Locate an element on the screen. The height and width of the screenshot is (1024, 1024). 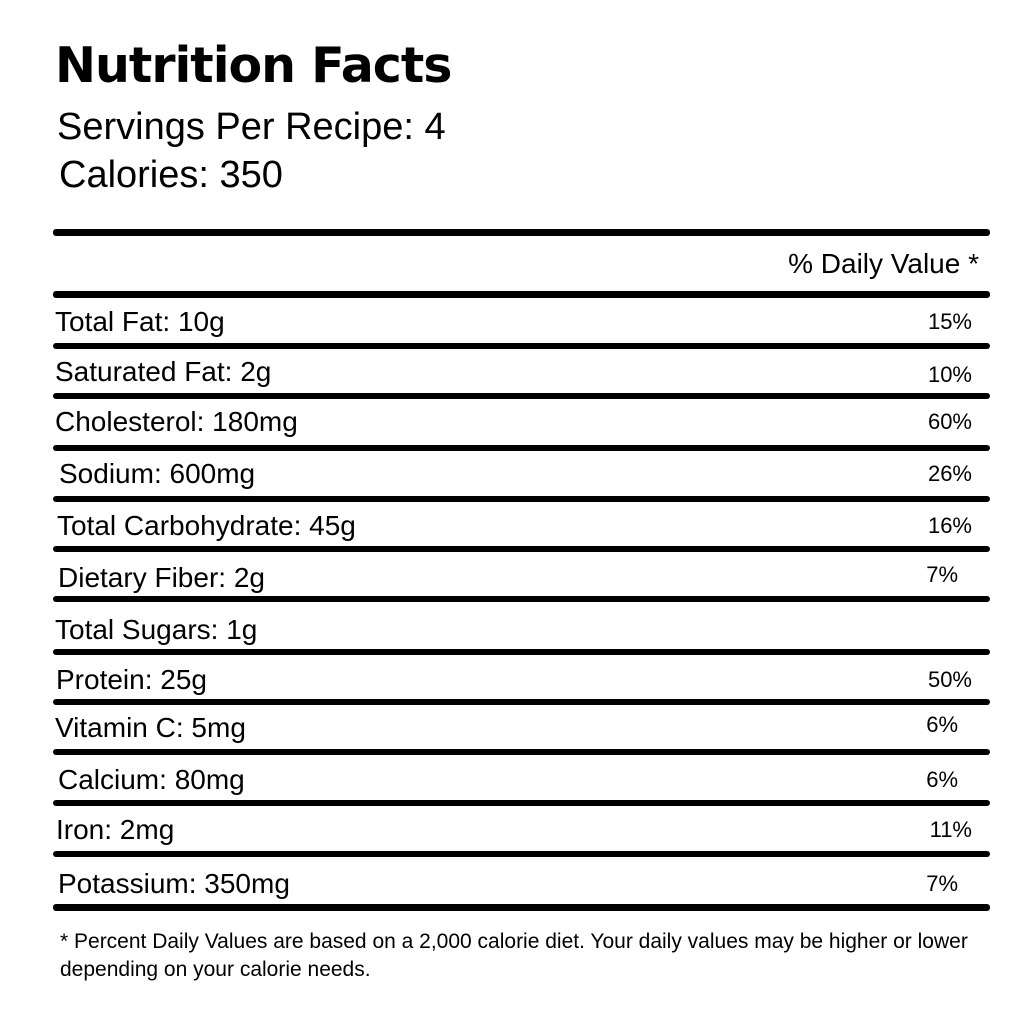
nutrient-name: Cholesterol: 180mg is located at coordinates (176, 421).